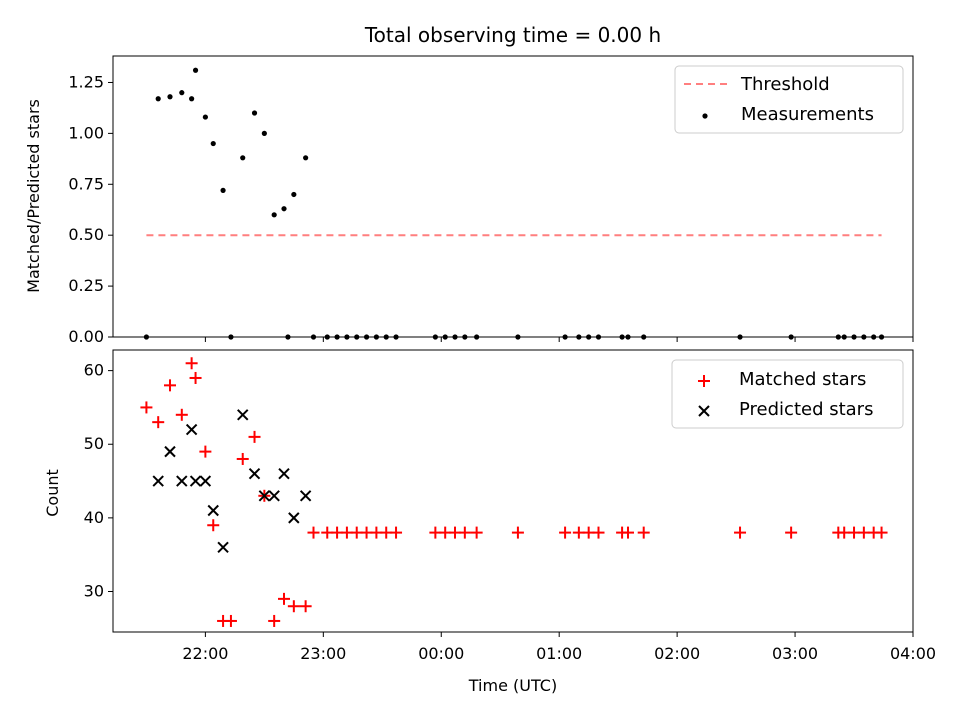  What do you see at coordinates (86, 285) in the screenshot?
I see `top-y-tick-label: 0.25` at bounding box center [86, 285].